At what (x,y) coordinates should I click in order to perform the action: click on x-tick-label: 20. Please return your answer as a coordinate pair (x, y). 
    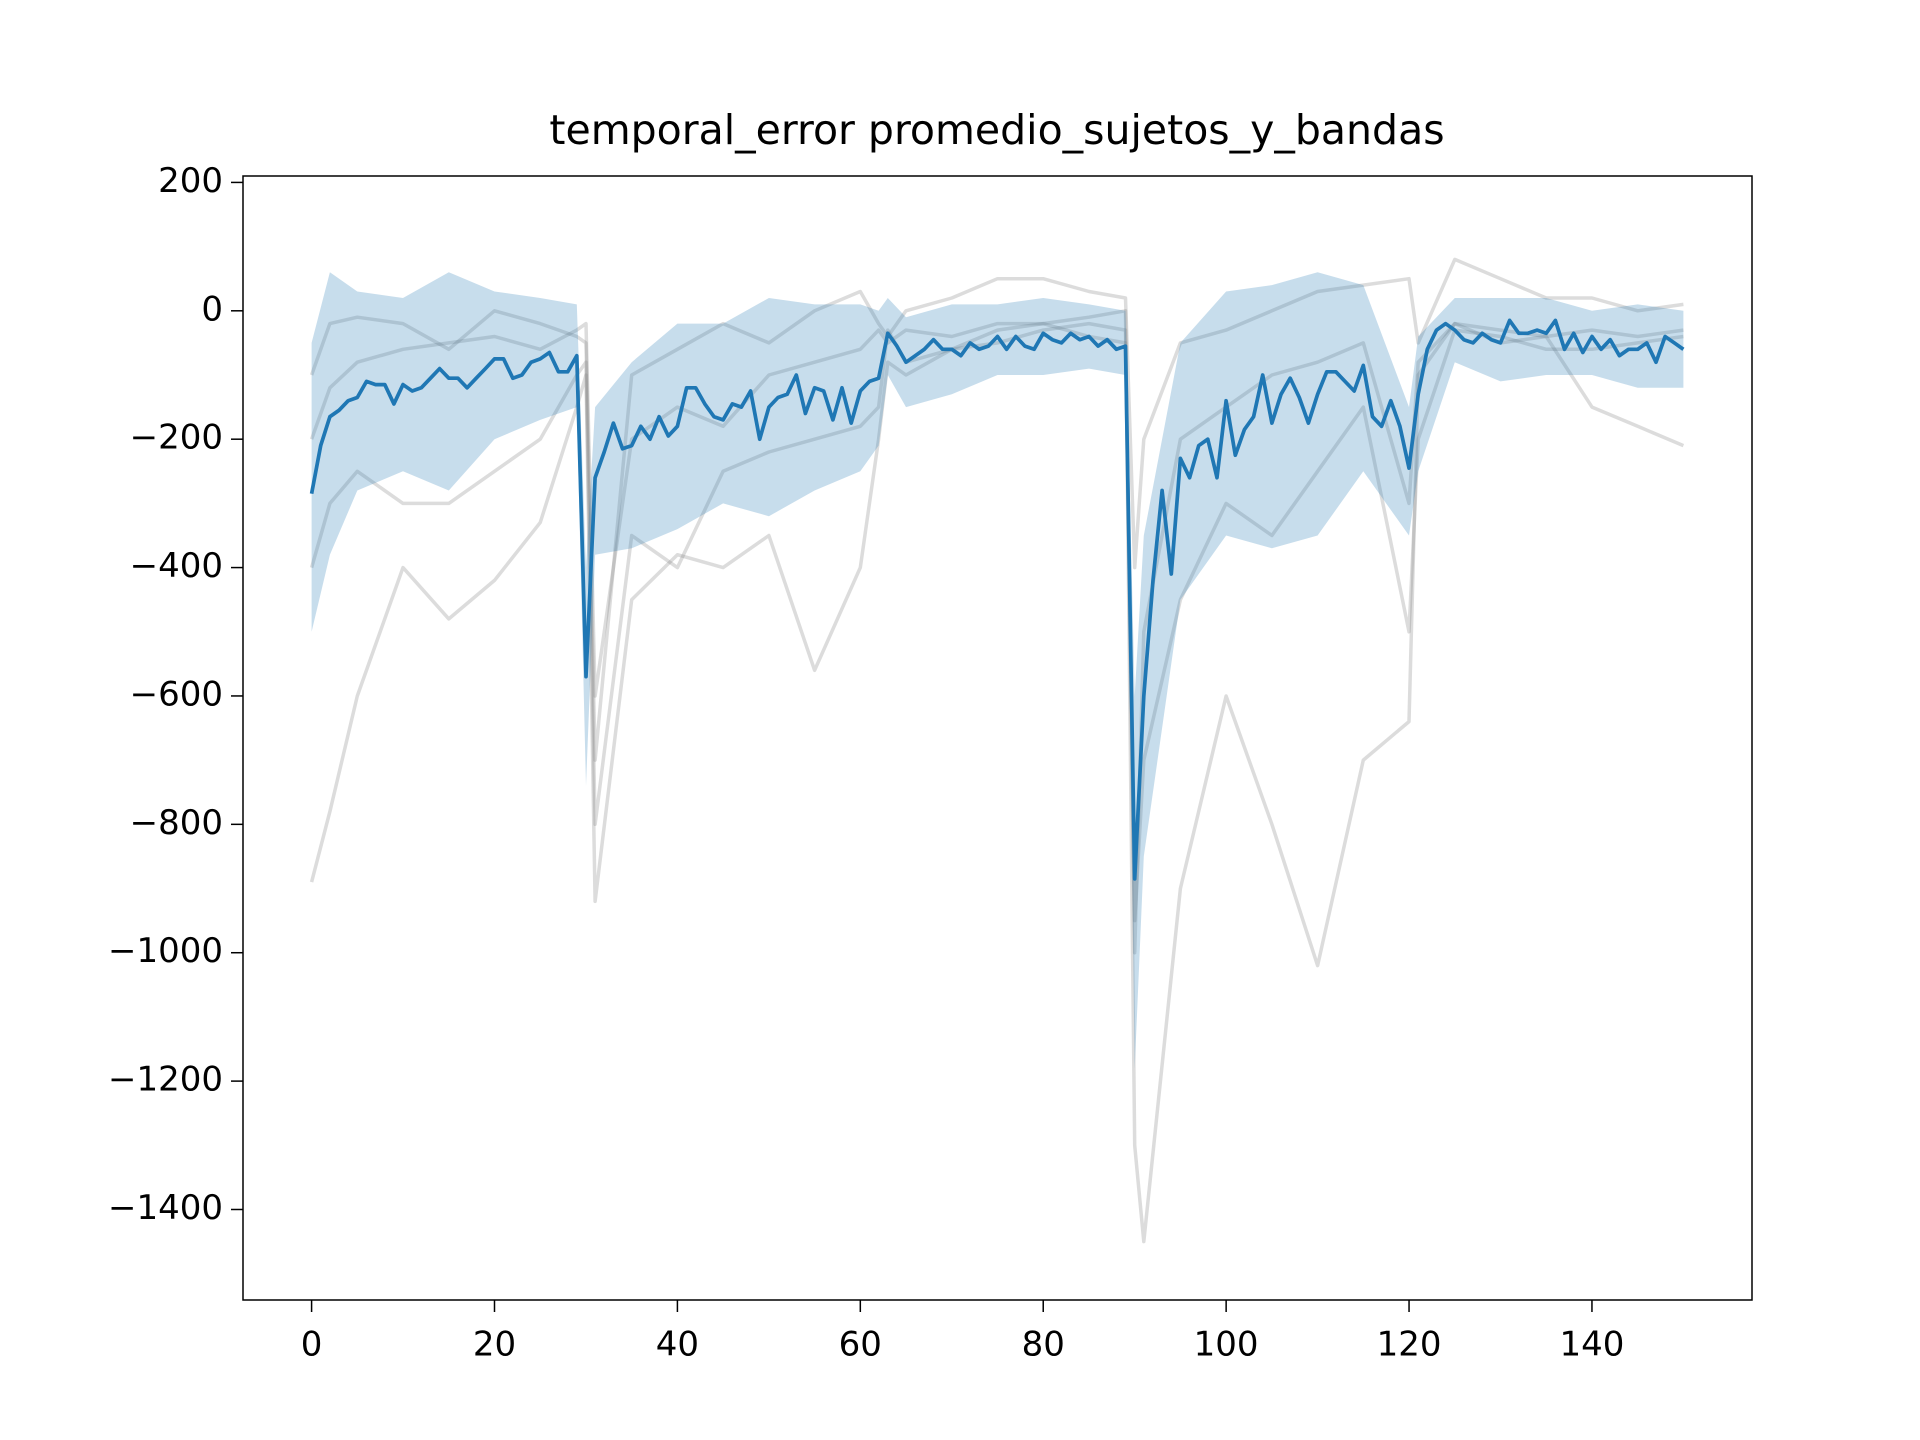
    Looking at the image, I should click on (494, 1345).